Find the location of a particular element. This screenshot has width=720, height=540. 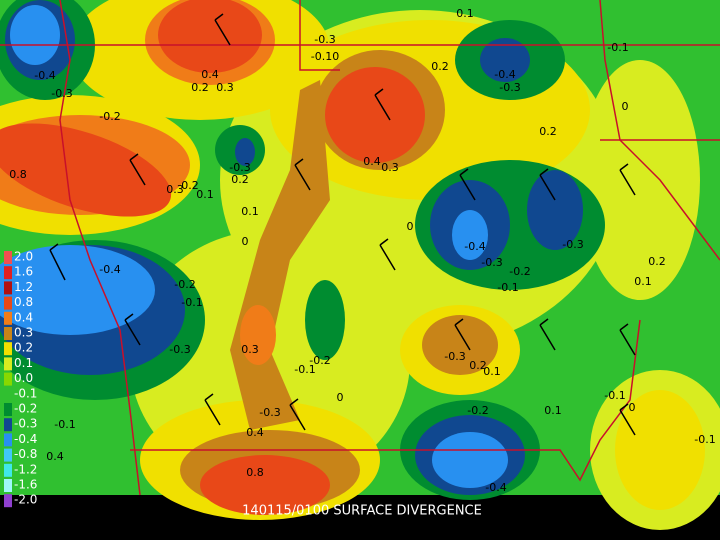

legend-label: 0.3 is located at coordinates (23, 333).